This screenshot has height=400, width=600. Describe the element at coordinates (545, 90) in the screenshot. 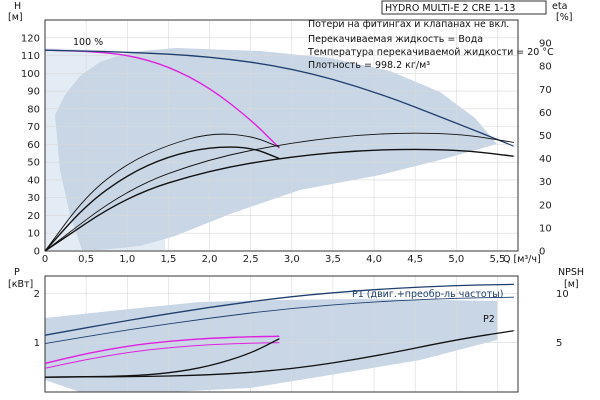

I see `y-tick-label-eta: 70` at that location.